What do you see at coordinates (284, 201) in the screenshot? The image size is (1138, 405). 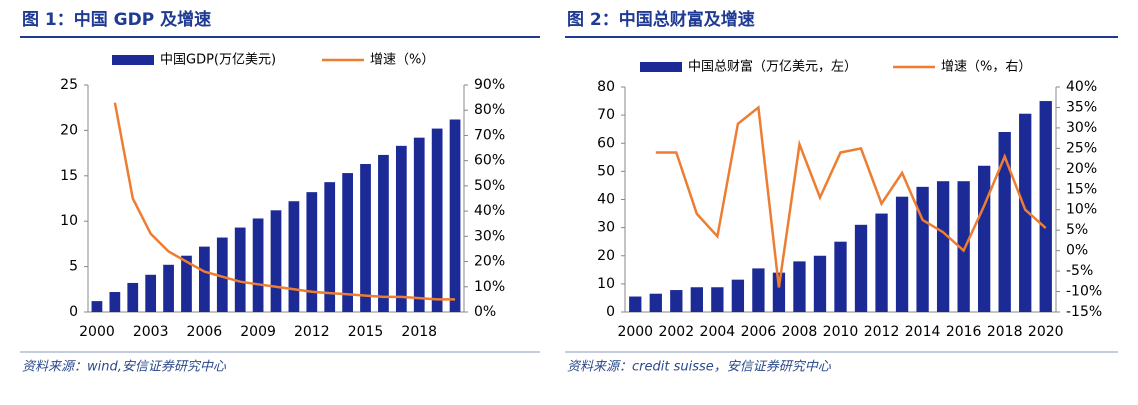 I see `line` at bounding box center [284, 201].